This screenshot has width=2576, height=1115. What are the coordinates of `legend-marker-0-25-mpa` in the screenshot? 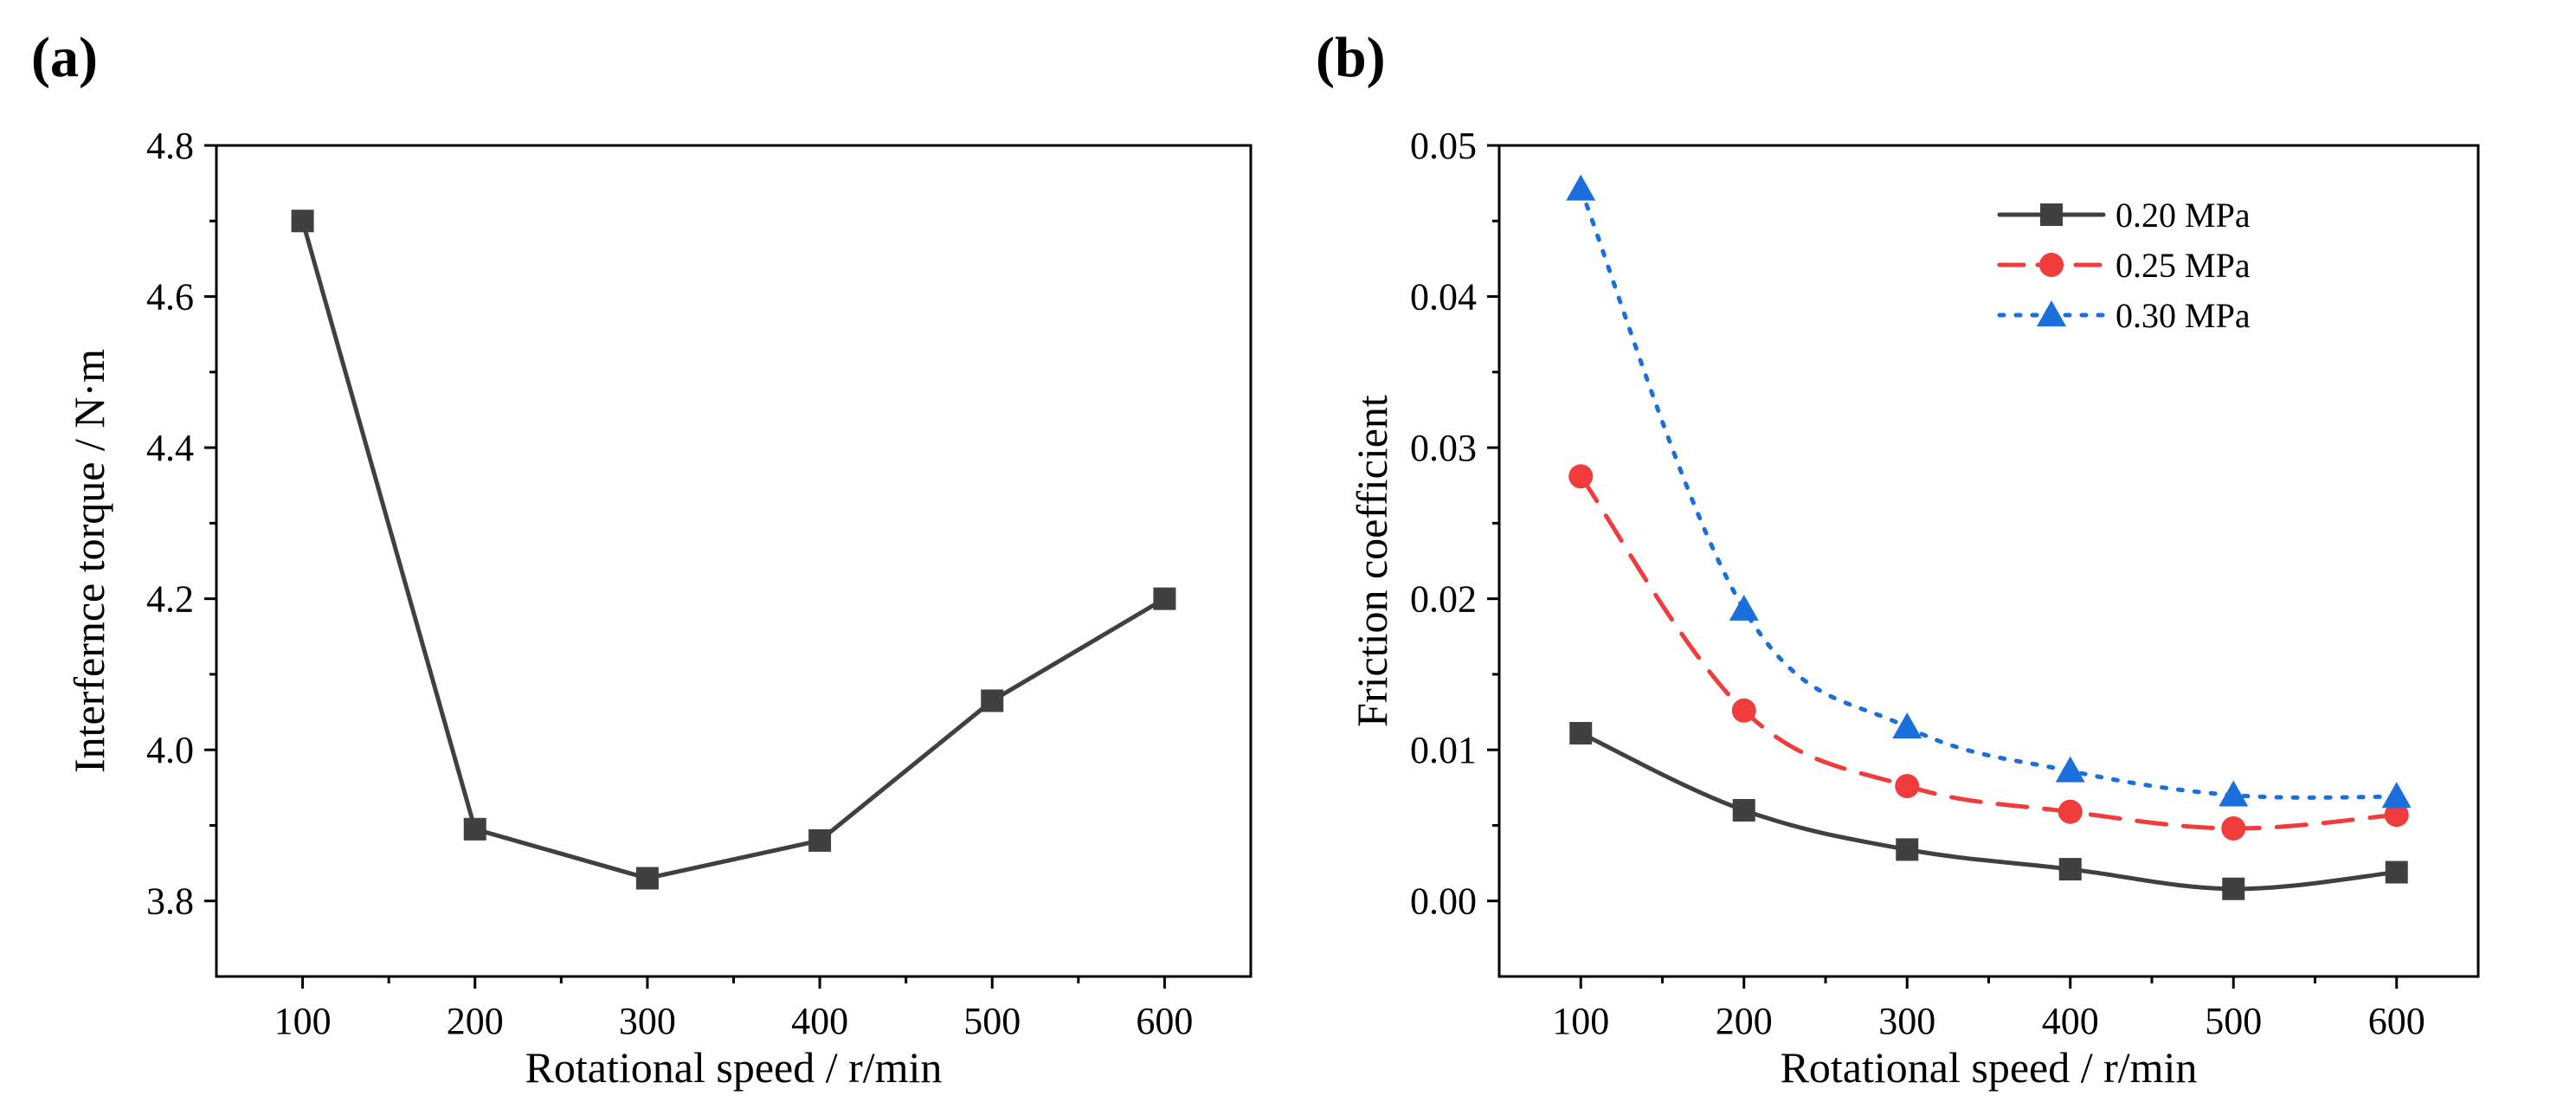 It's located at (2051, 265).